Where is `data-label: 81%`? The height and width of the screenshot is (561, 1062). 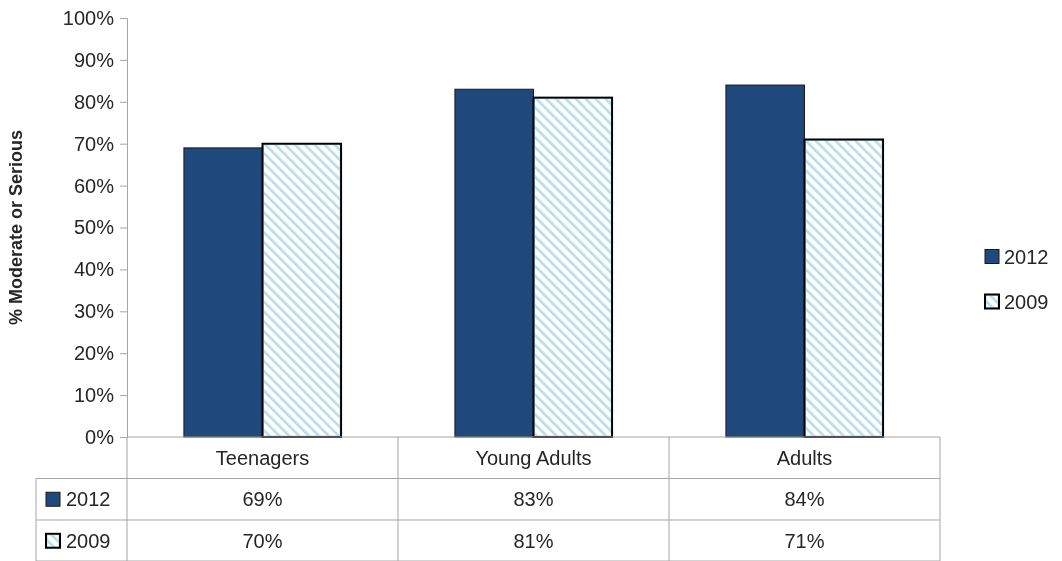 data-label: 81% is located at coordinates (533, 540).